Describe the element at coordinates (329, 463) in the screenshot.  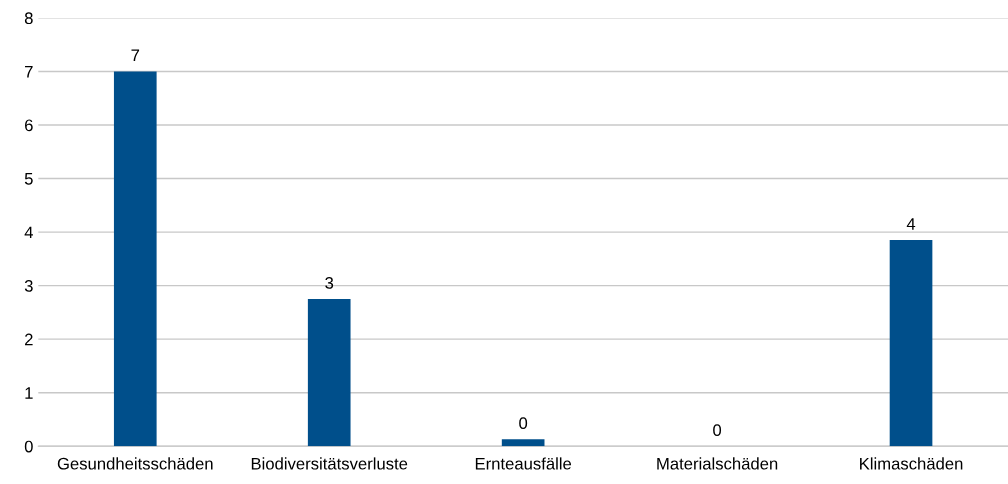
I see `x-tick-label: Biodiversitätsverluste` at that location.